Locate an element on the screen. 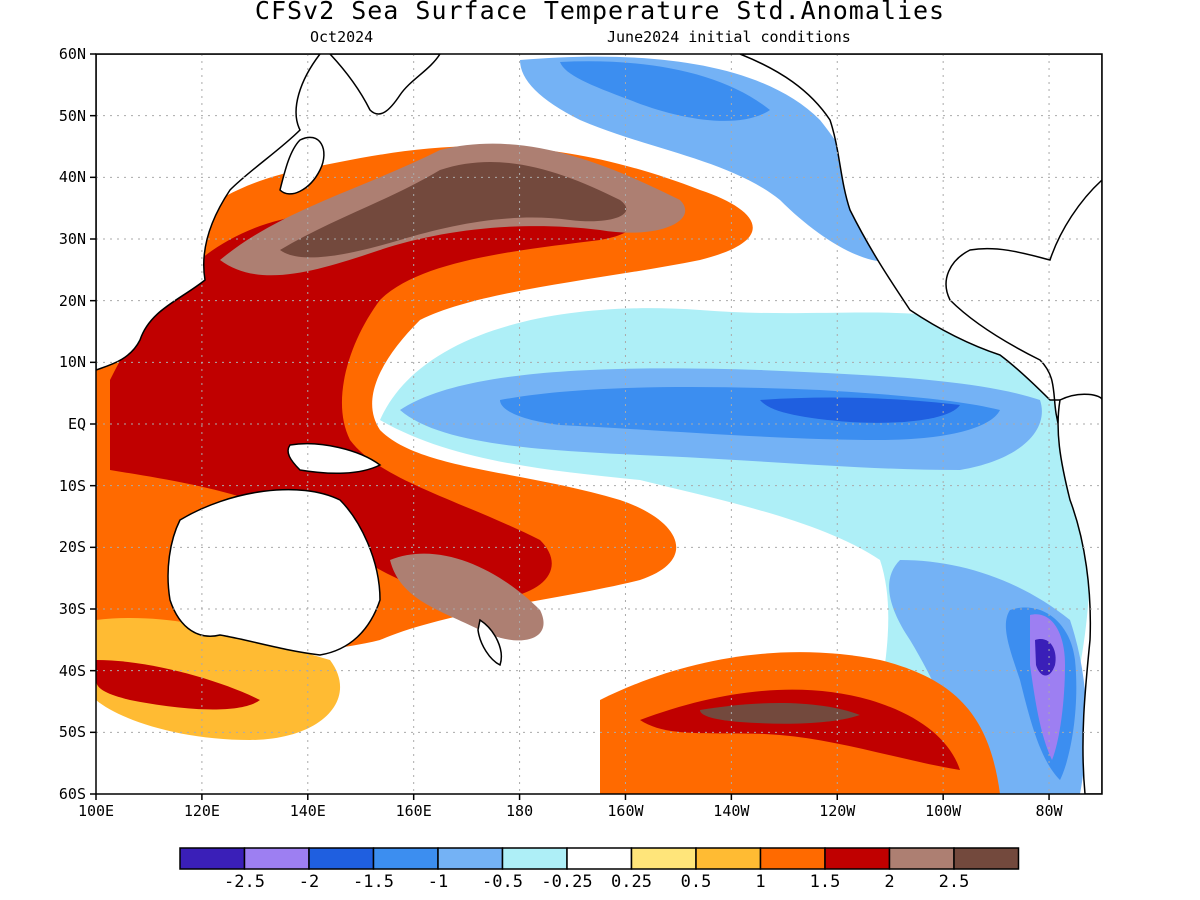 The image size is (1200, 900). colorbar is located at coordinates (599, 858).